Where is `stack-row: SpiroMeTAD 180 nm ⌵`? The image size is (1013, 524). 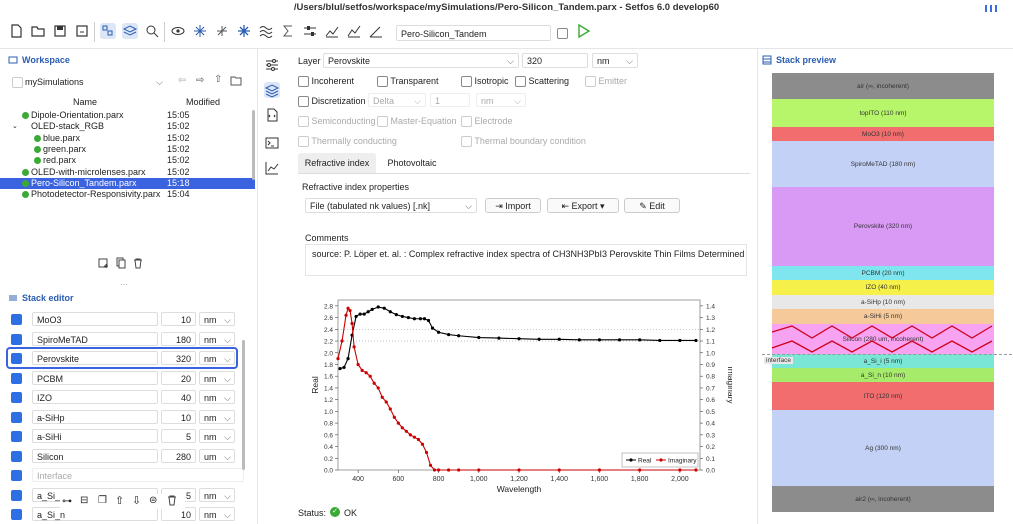 stack-row: SpiroMeTAD 180 nm ⌵ is located at coordinates (122, 339).